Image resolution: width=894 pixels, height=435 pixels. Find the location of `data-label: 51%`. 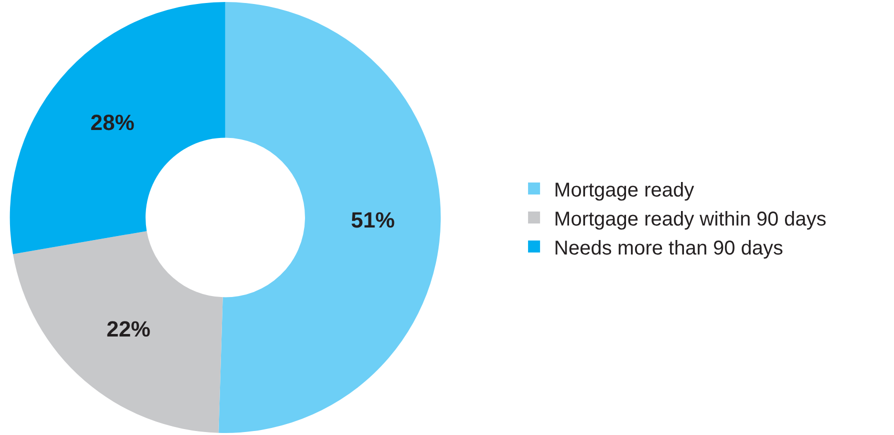

data-label: 51% is located at coordinates (372, 219).